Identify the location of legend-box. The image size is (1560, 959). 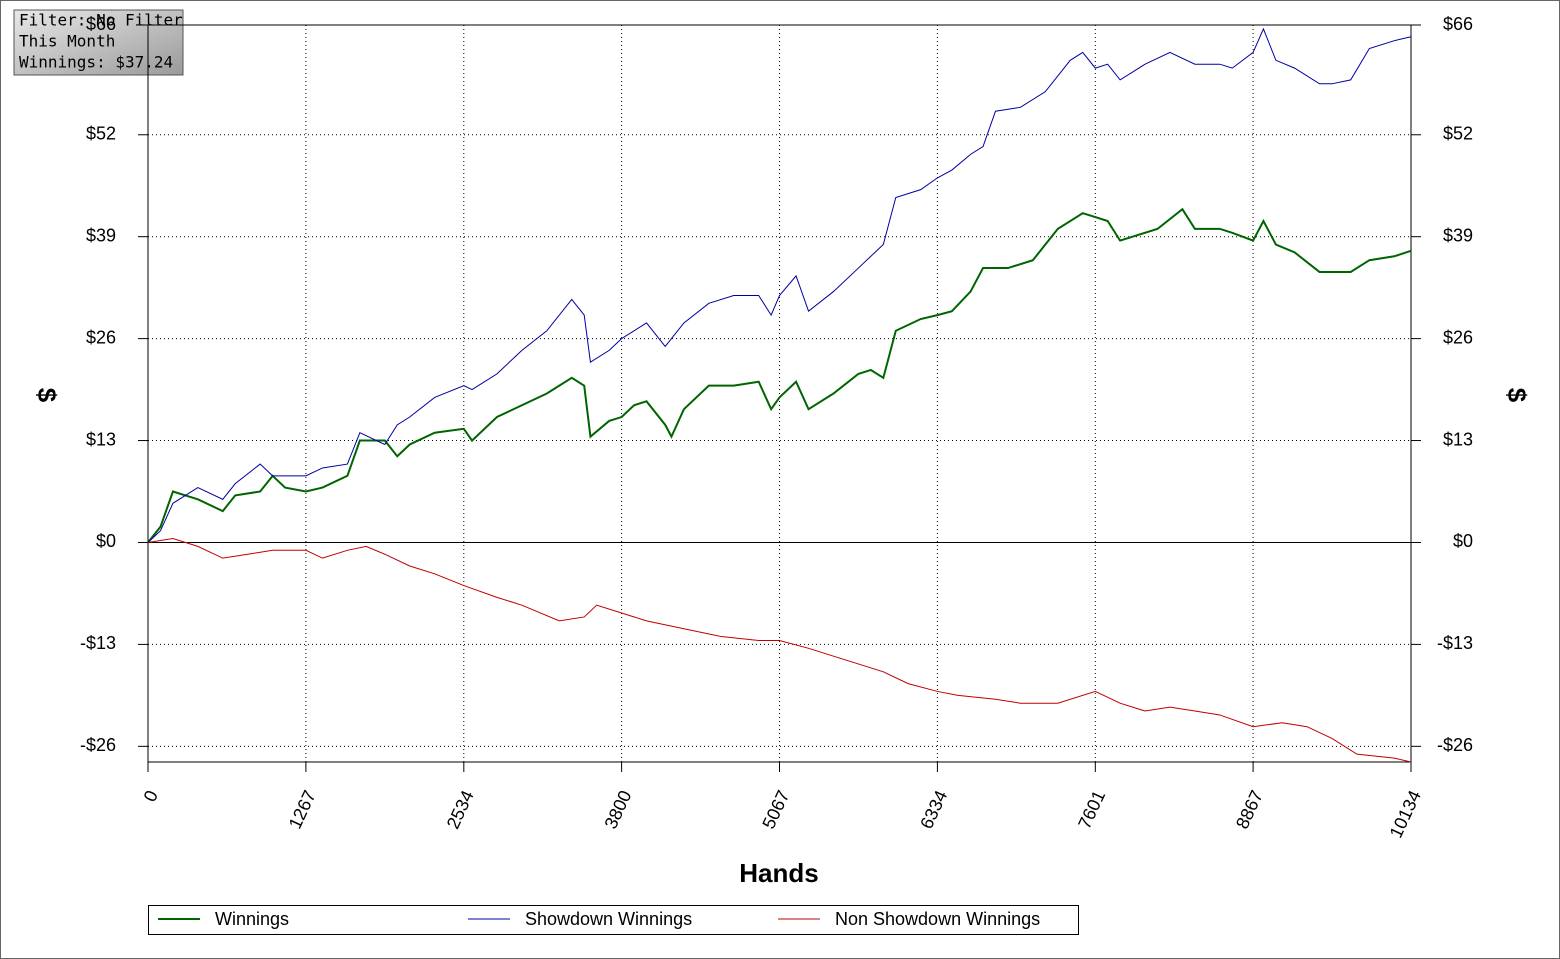
(613, 920).